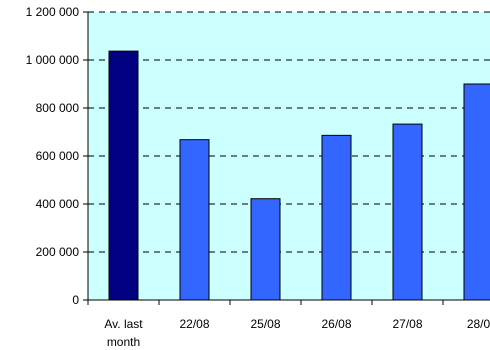 This screenshot has width=490, height=350. I want to click on y-tick-label-5: 1 000 000, so click(53, 60).